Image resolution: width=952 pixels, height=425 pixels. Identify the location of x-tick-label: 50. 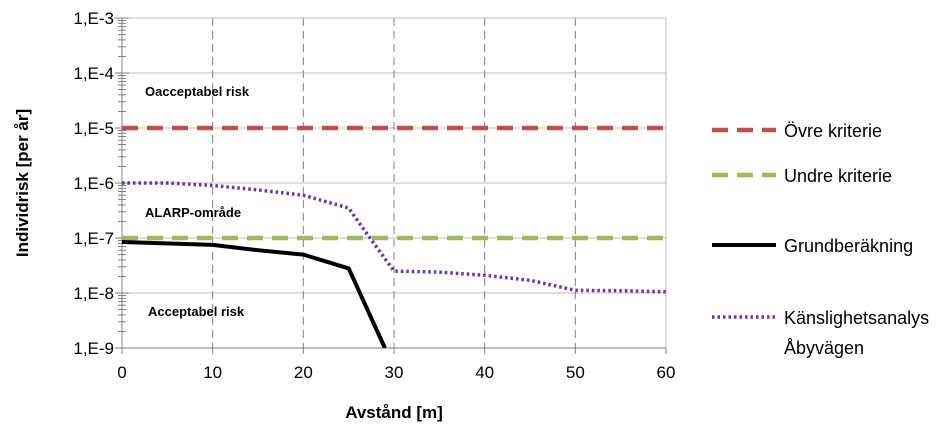
(575, 372).